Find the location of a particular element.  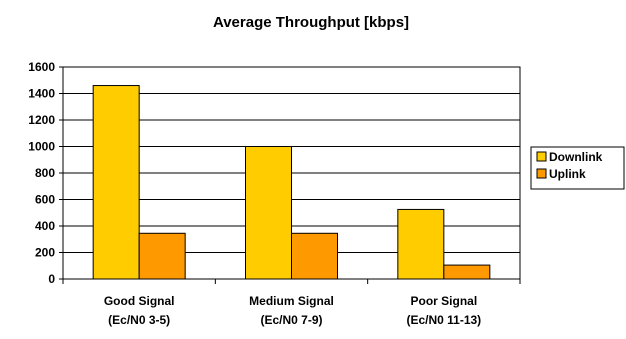

y-tick-label: 1000 is located at coordinates (41, 147).